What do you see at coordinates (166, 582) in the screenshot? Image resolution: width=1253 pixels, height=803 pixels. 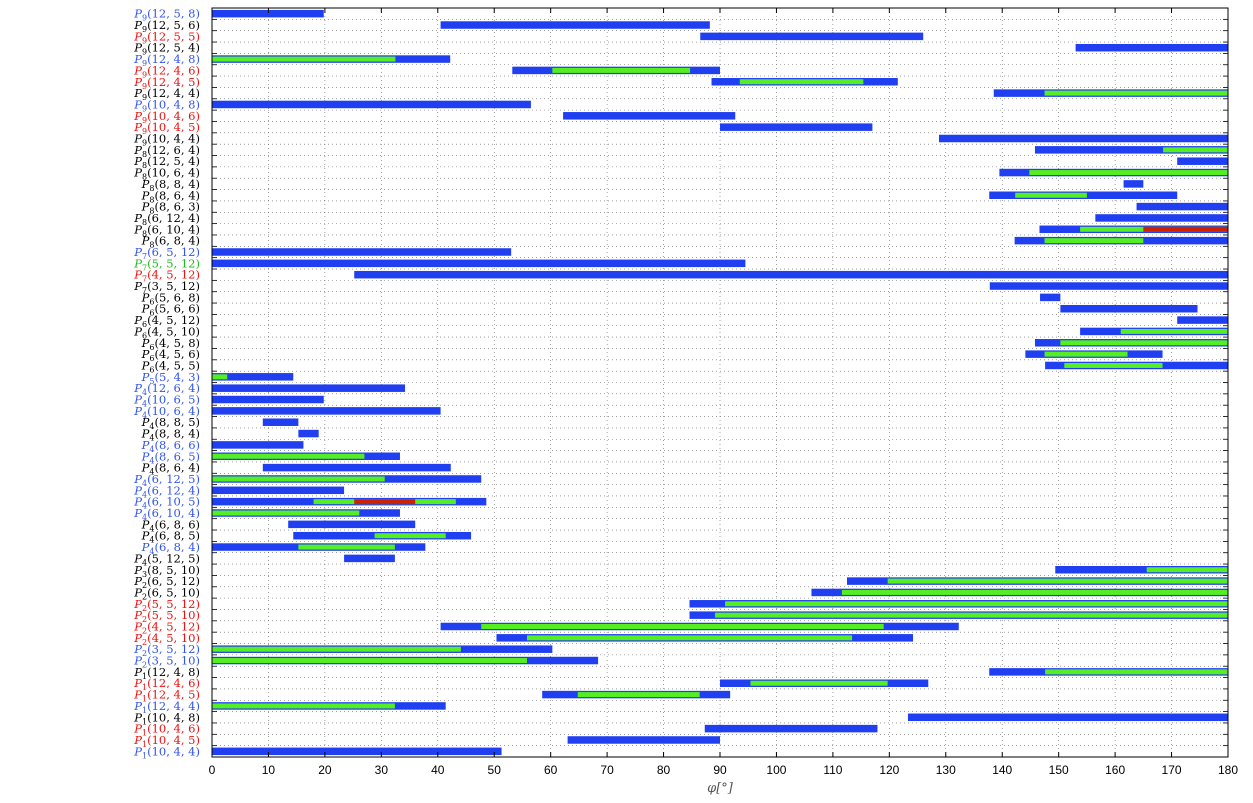 I see `row-label: P2(6, 5, 12)` at bounding box center [166, 582].